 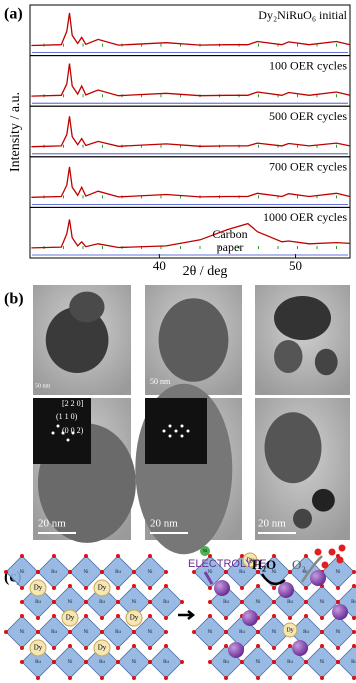 What do you see at coordinates (264, 564) in the screenshot?
I see `water-label: H₂O` at bounding box center [264, 564].